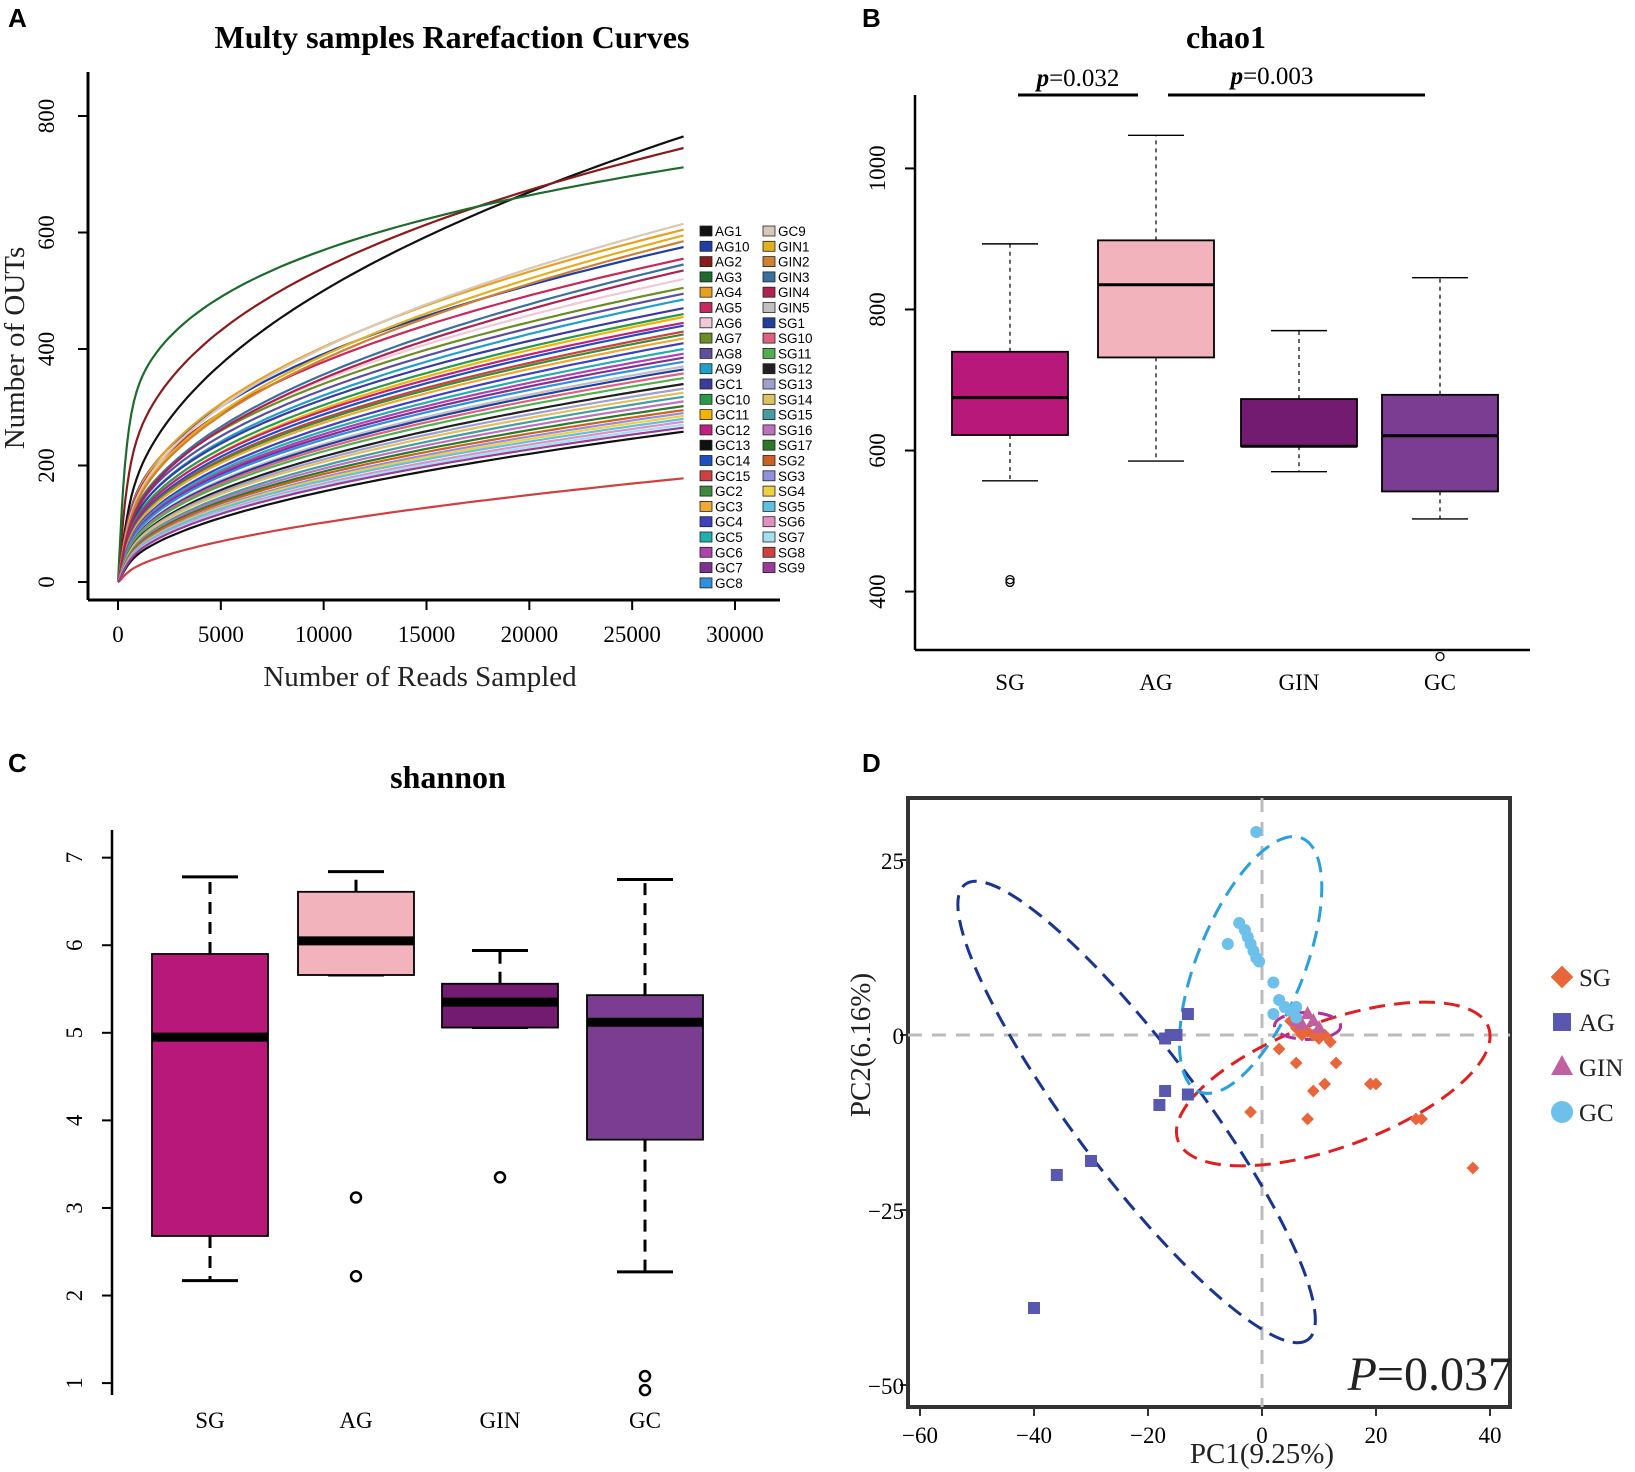 The image size is (1635, 1472). I want to click on panel-b-category-label-sg: SG, so click(1009, 682).